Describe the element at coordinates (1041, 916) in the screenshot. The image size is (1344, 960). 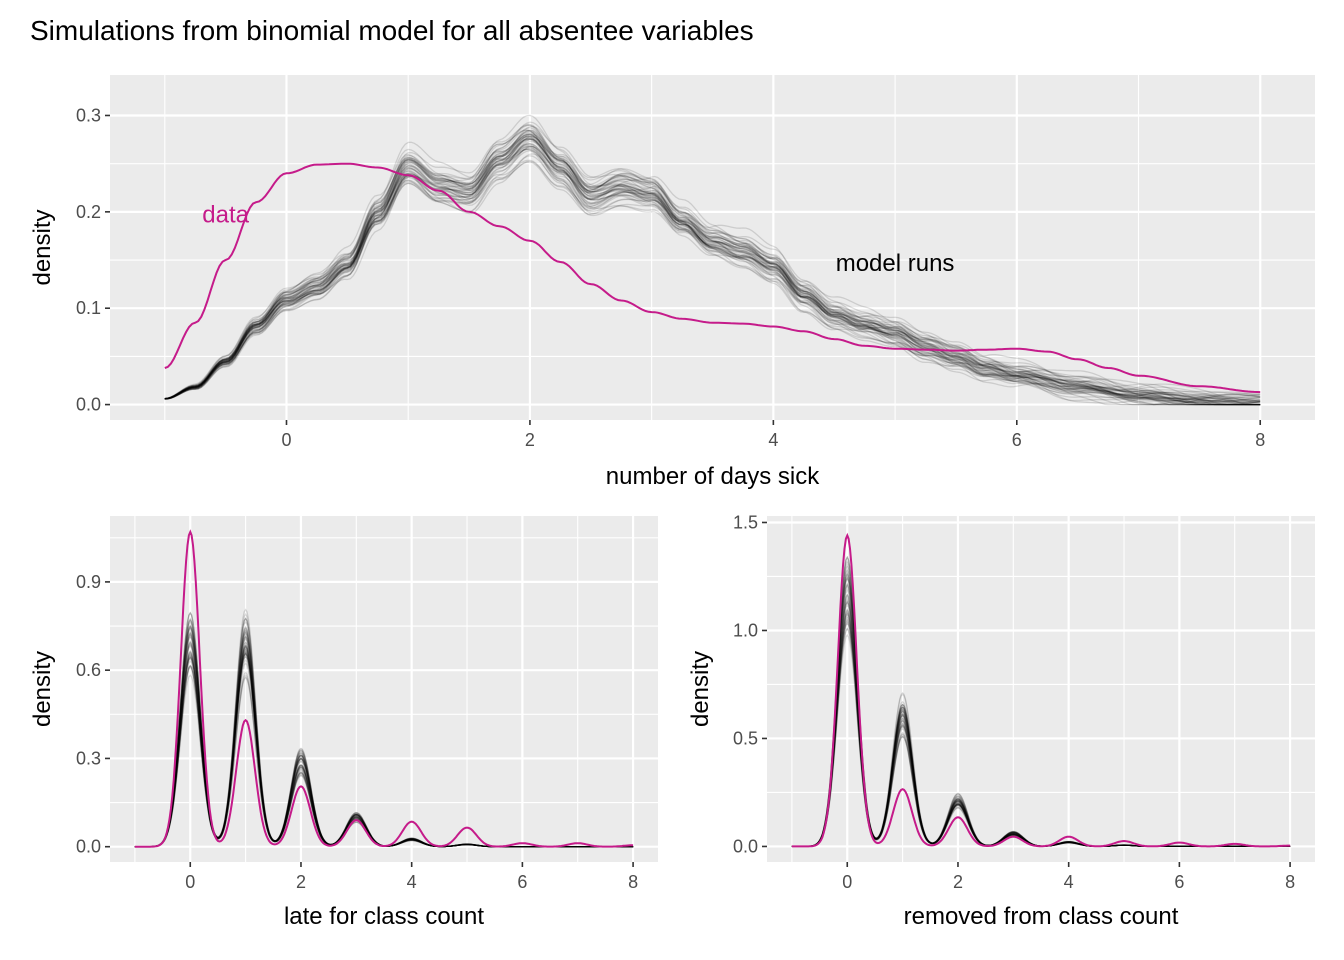
I see `x-axis-title: removed from class count` at that location.